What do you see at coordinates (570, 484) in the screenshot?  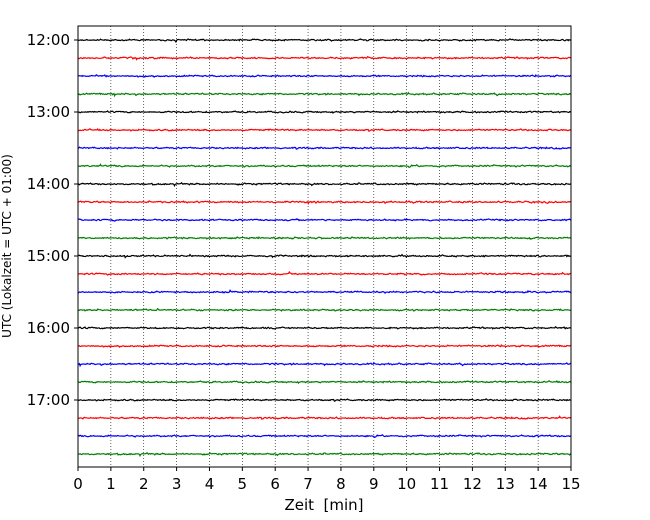 I see `x-tick-label: 15` at bounding box center [570, 484].